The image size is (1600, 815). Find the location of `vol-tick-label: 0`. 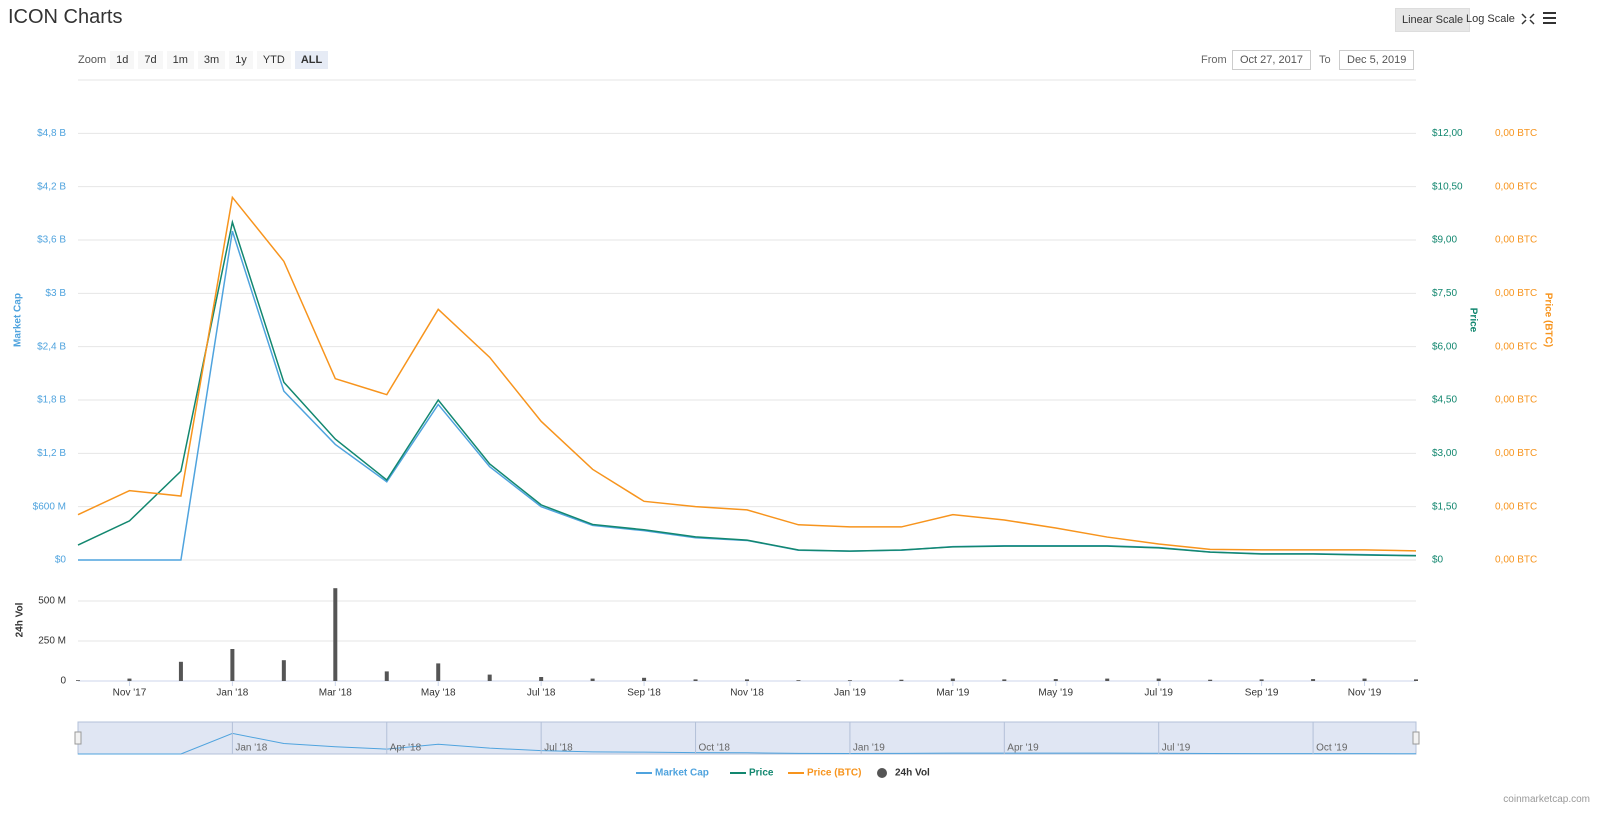

vol-tick-label: 0 is located at coordinates (63, 681).